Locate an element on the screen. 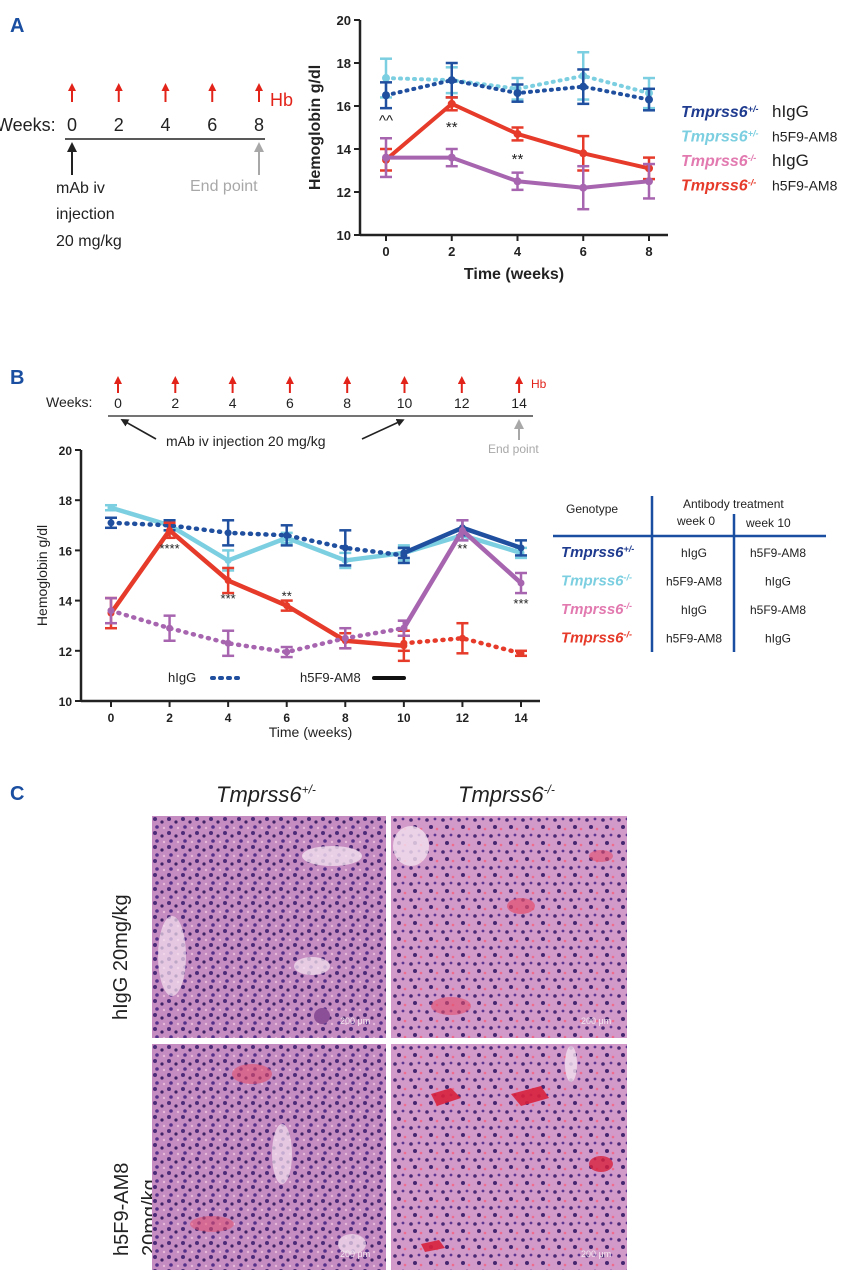  col-label-genotype: Tmprss6 is located at coordinates (259, 794).